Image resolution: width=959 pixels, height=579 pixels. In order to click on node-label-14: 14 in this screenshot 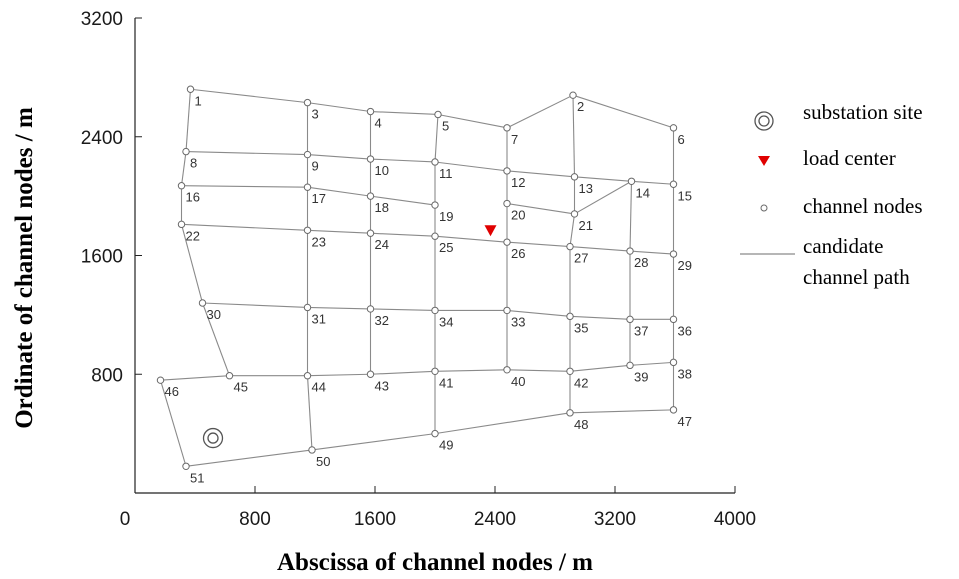, I will do `click(643, 192)`.